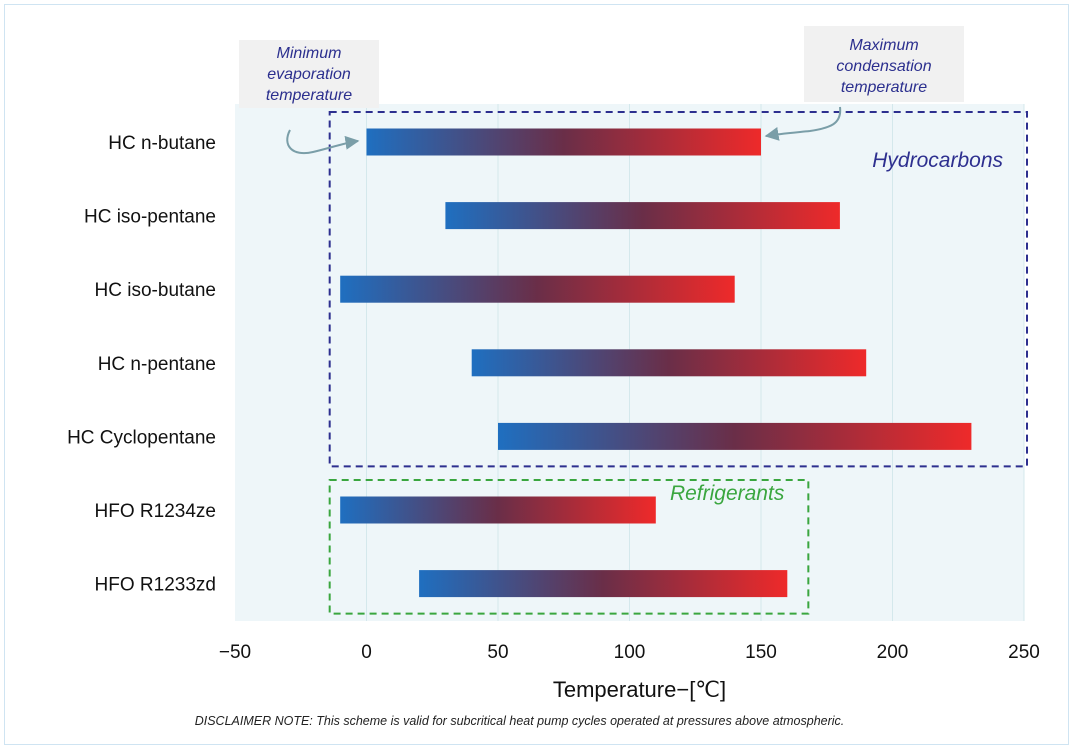 The image size is (1073, 749). I want to click on callout-text: condensation, so click(883, 66).